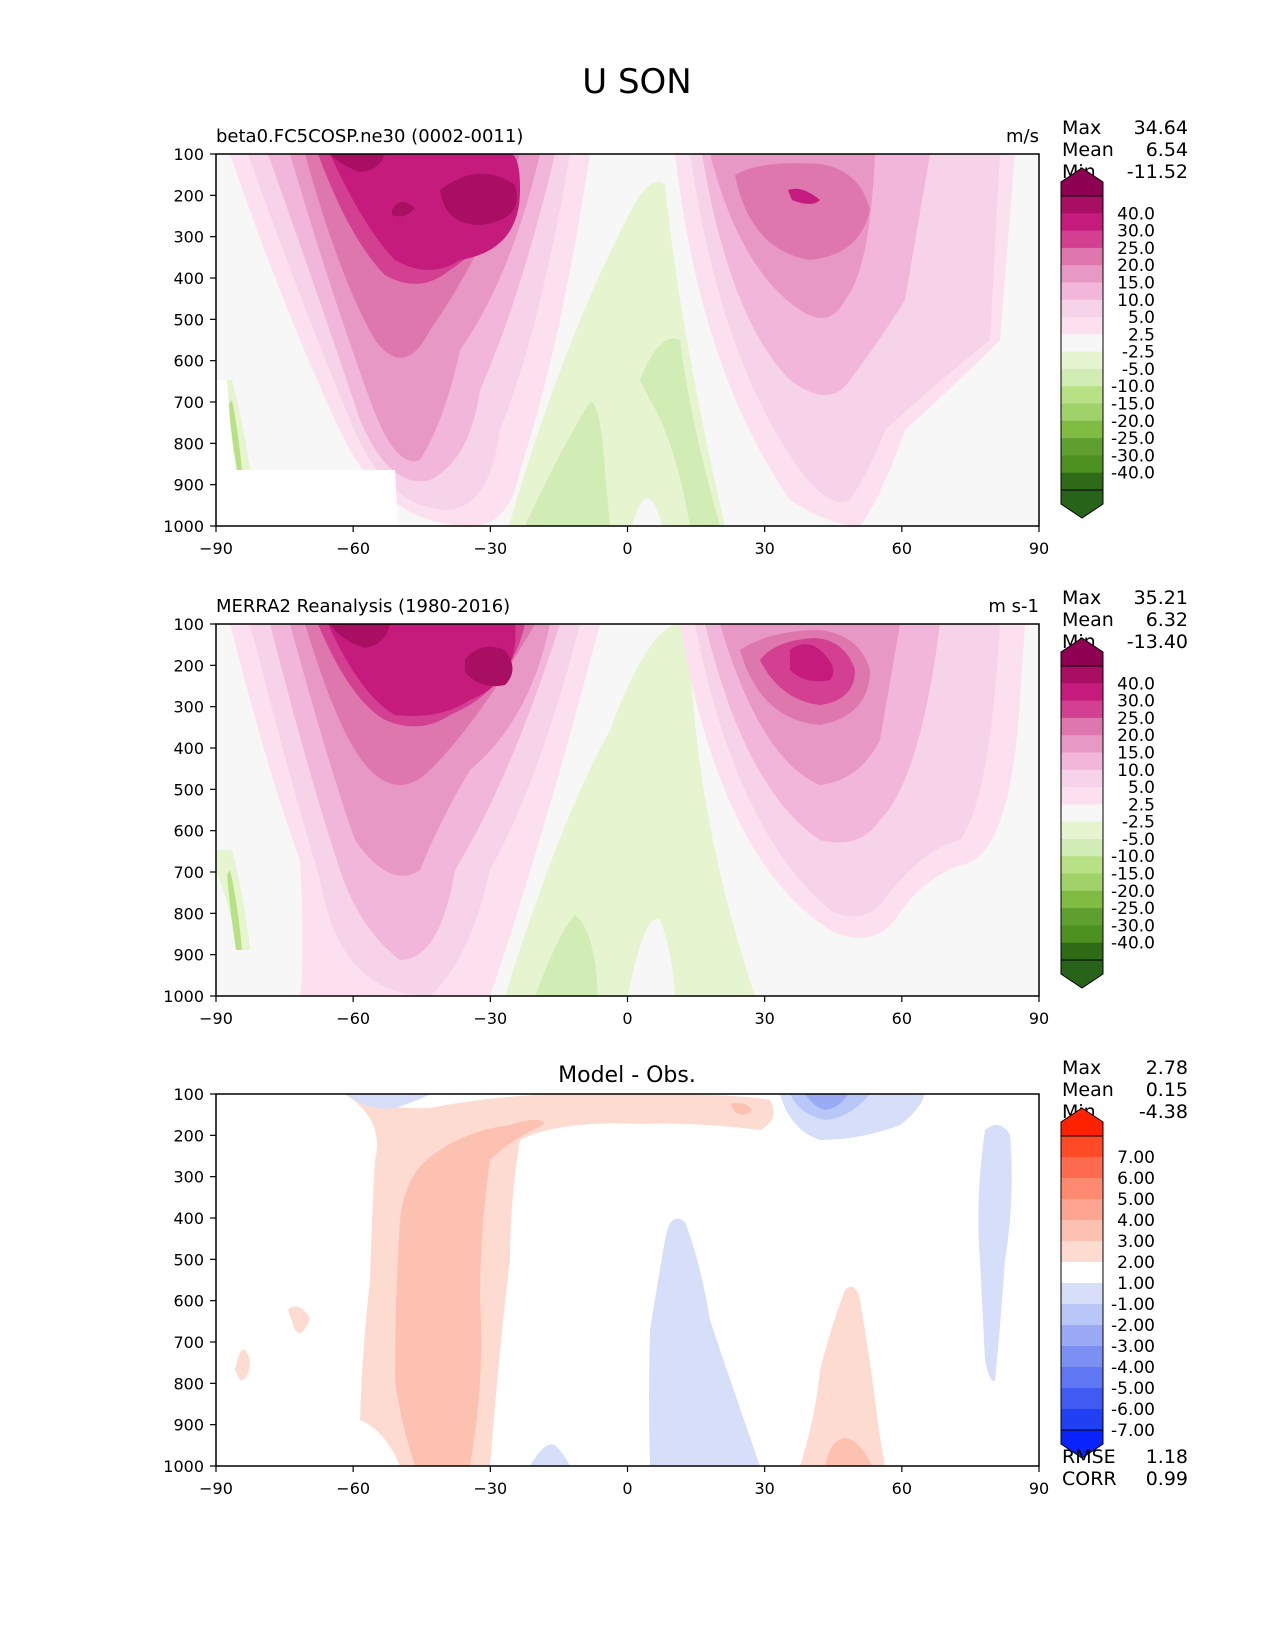 Image resolution: width=1275 pixels, height=1650 pixels. Describe the element at coordinates (1141, 318) in the screenshot. I see `colorbar-label: 5.0` at that location.